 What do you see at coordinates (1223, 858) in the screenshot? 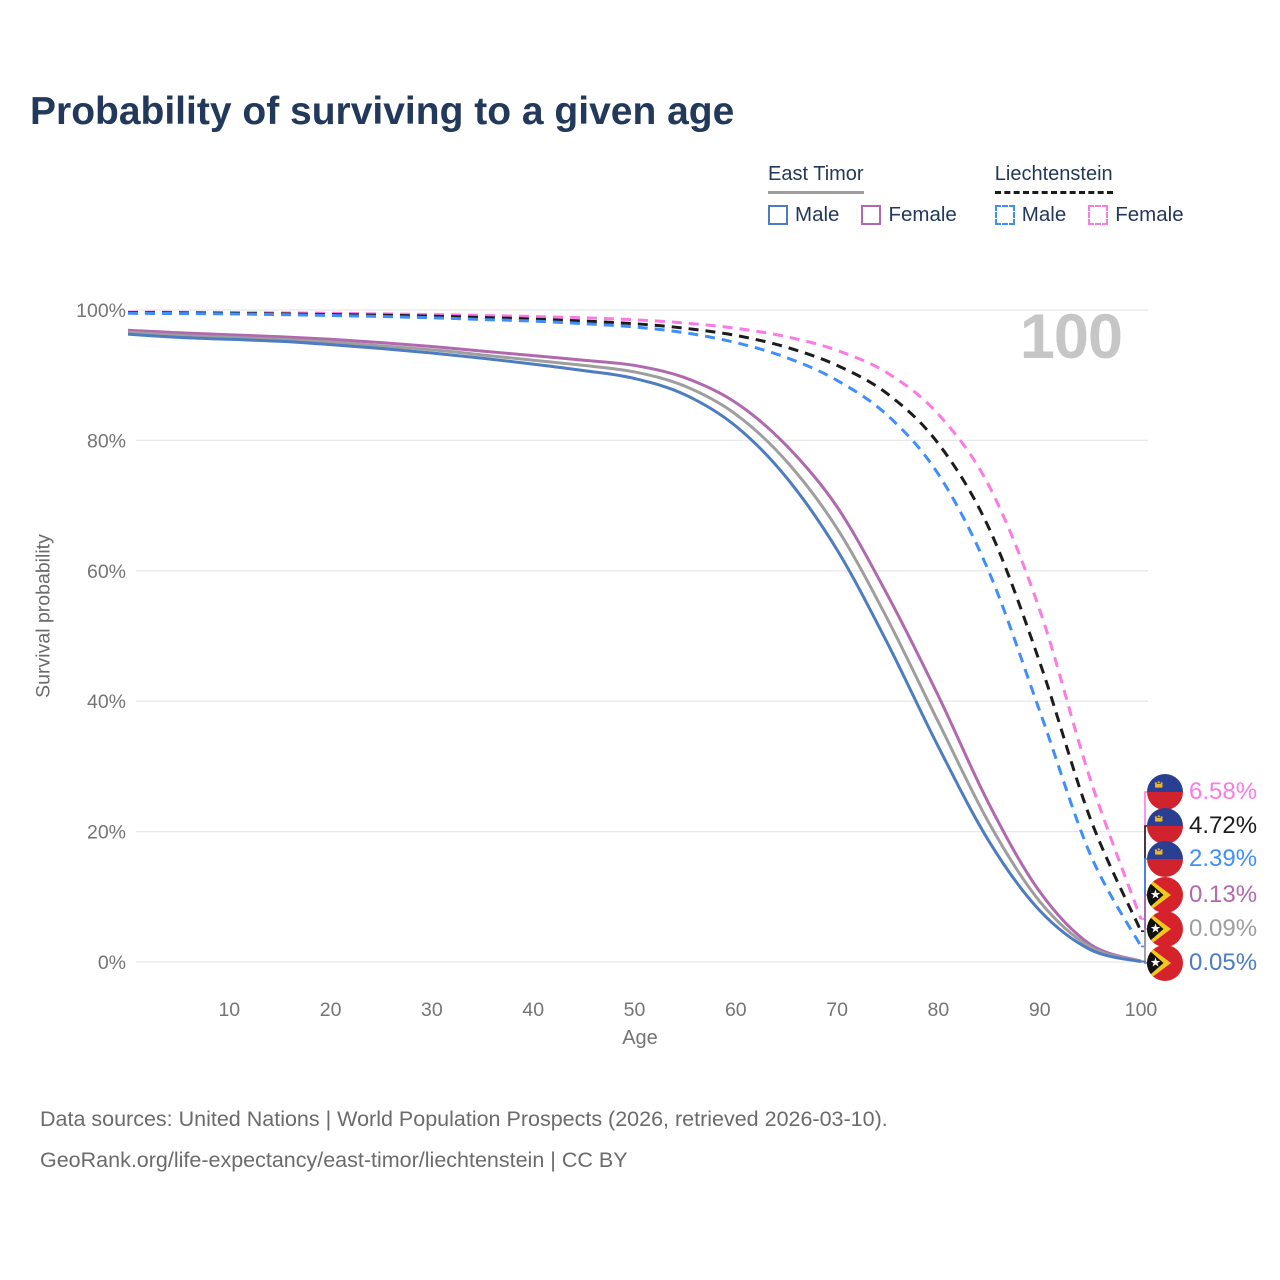
I see `end-label-value: 2.39%` at bounding box center [1223, 858].